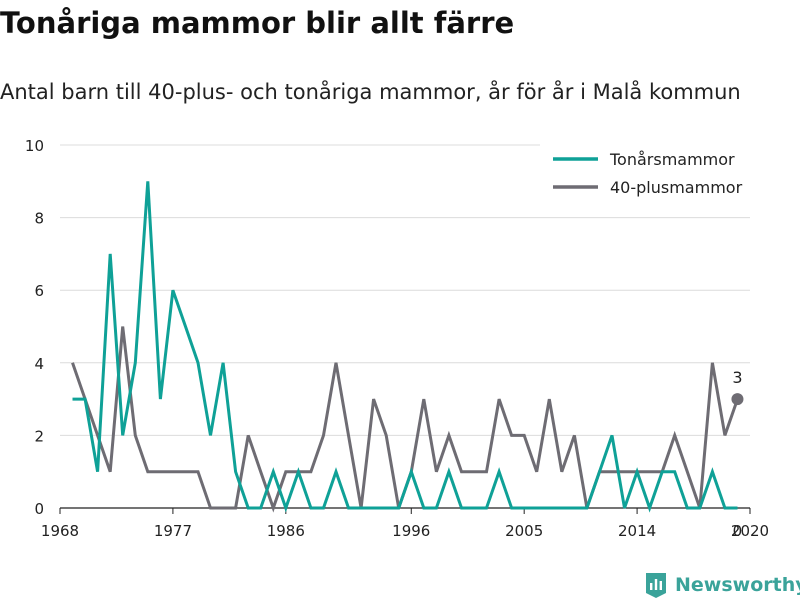 The height and width of the screenshot is (602, 800). Describe the element at coordinates (257, 23) in the screenshot. I see `chart-title: Tonåriga mammor blir allt färre` at that location.